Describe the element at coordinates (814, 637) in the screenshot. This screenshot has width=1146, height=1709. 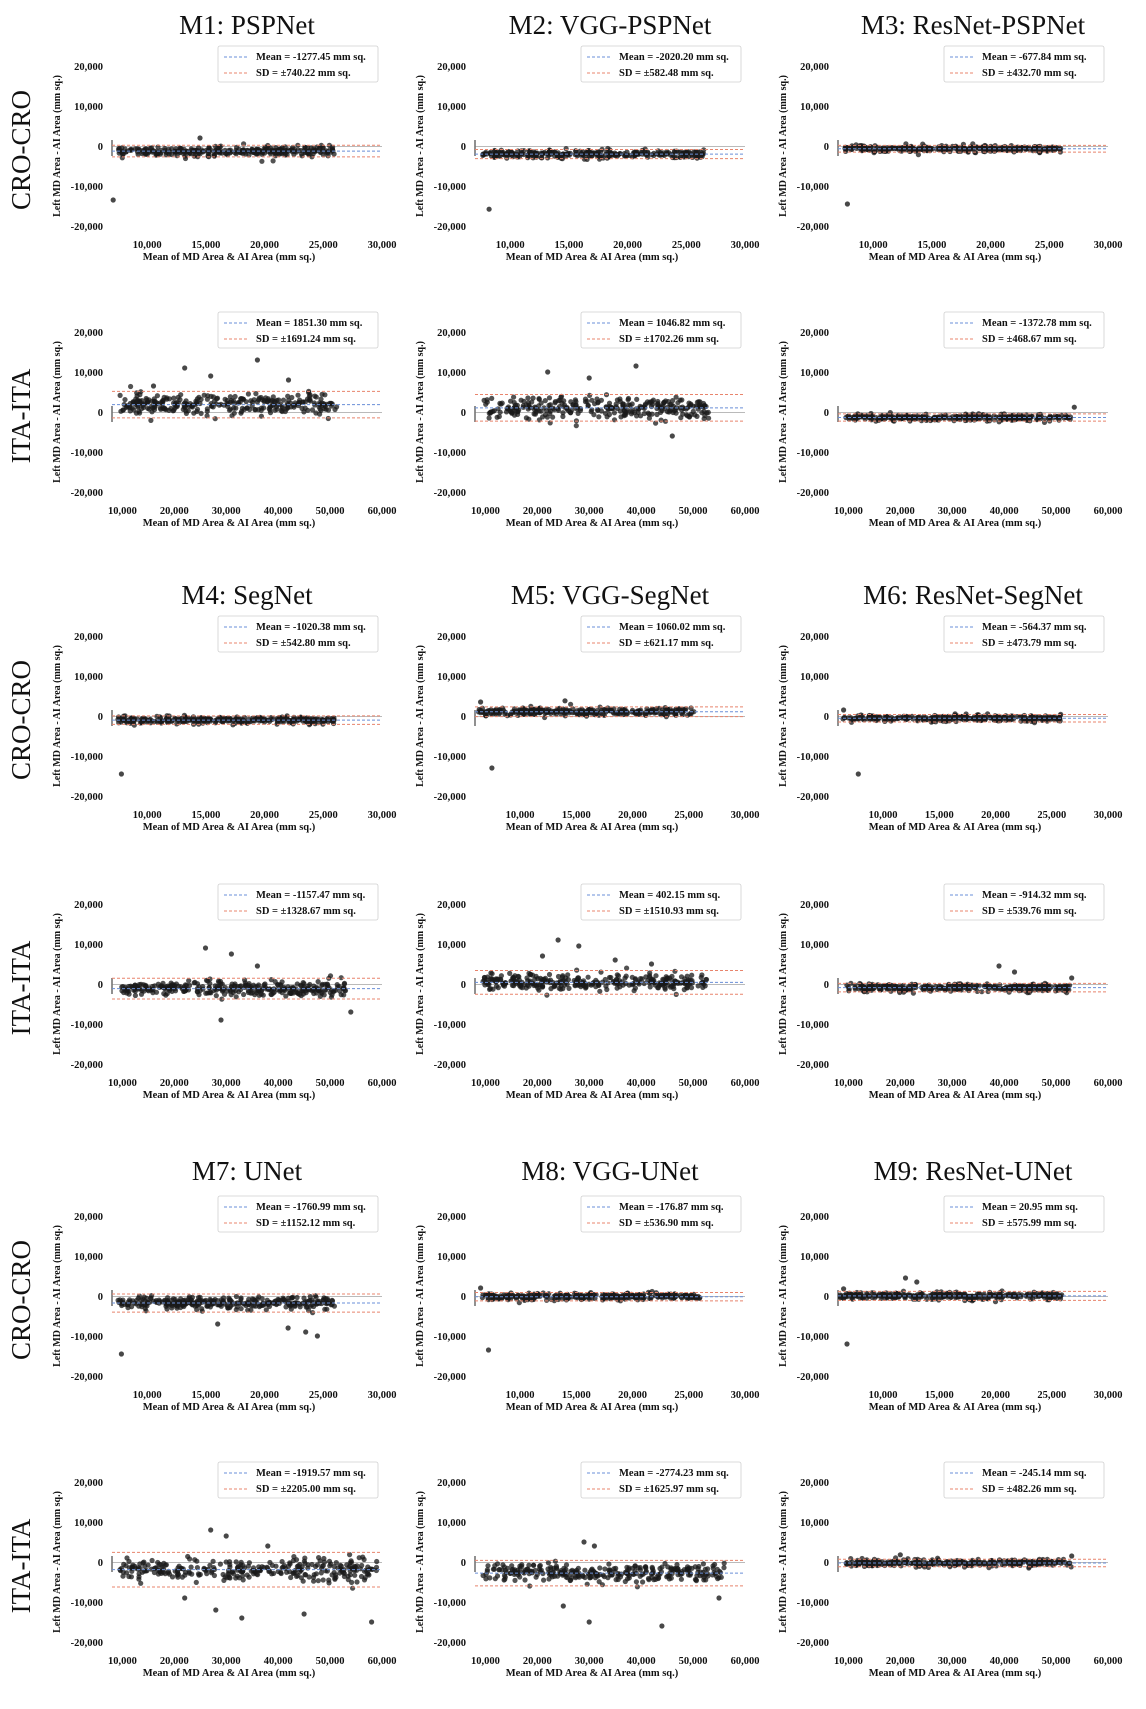
I see `y-tick-label: 20,000` at that location.